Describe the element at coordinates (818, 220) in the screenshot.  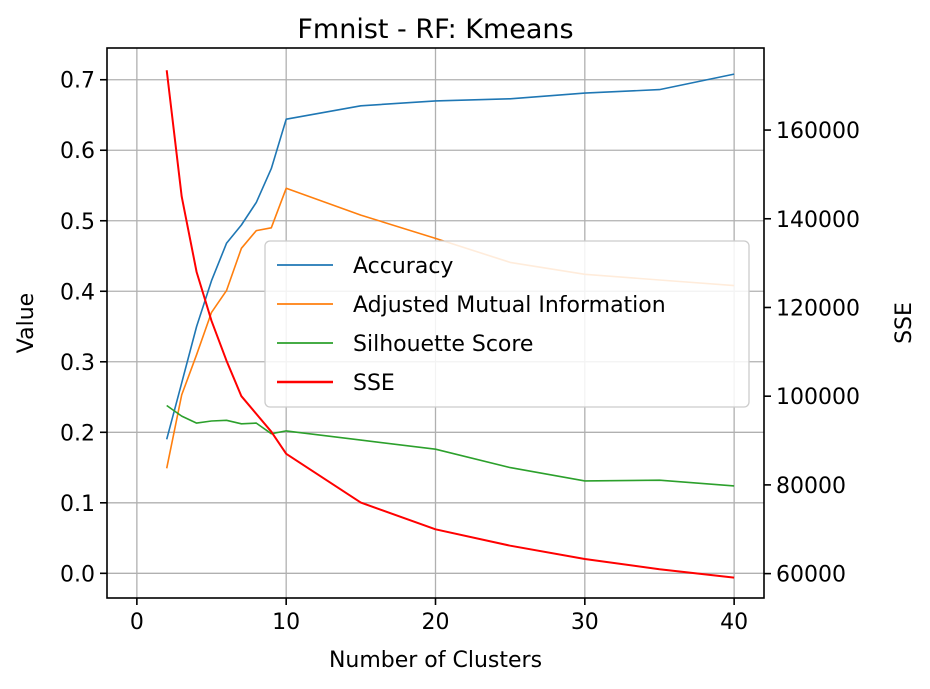
I see `y2-tick-label: 140000` at that location.